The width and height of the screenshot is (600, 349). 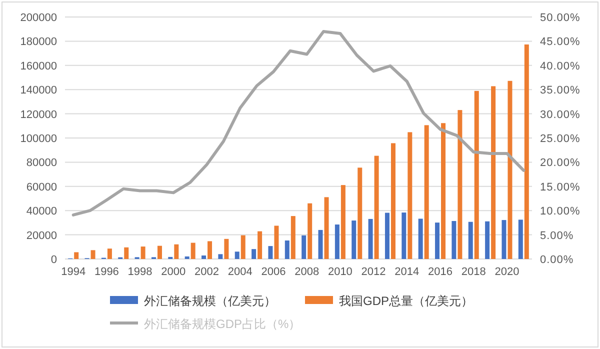 I want to click on legend-label: 外汇储备规模GDP占比（%）, so click(x=222, y=324).